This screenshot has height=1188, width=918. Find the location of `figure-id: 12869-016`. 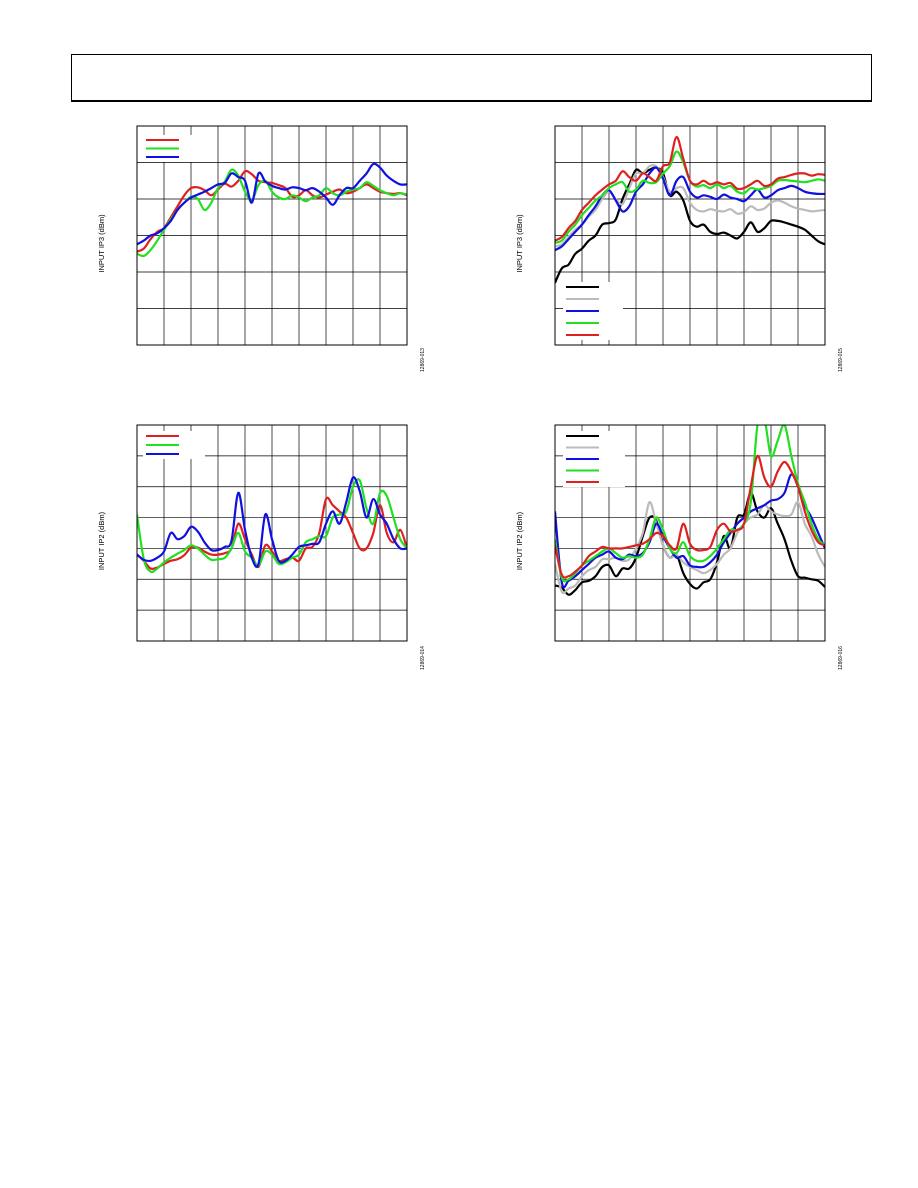

figure-id: 12869-016 is located at coordinates (841, 658).